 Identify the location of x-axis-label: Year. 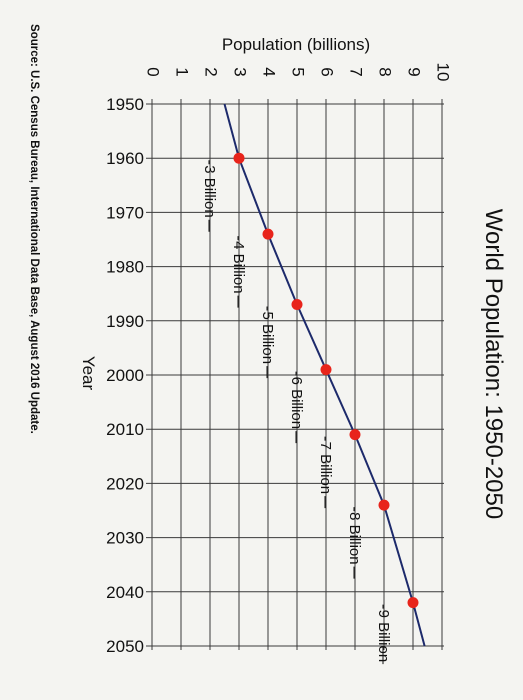
(88, 373).